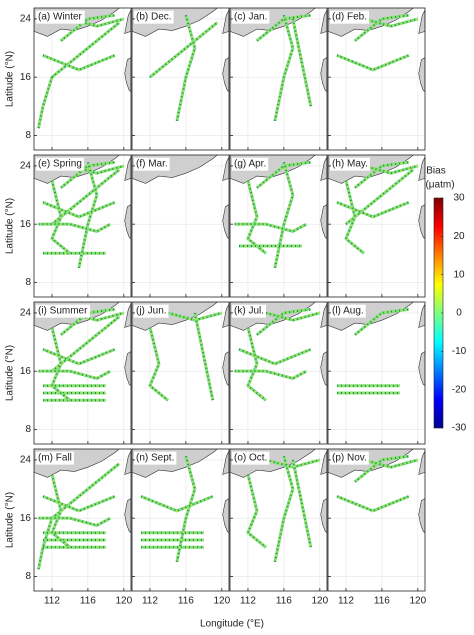  I want to click on map-panel: (d) Feb., so click(376, 79).